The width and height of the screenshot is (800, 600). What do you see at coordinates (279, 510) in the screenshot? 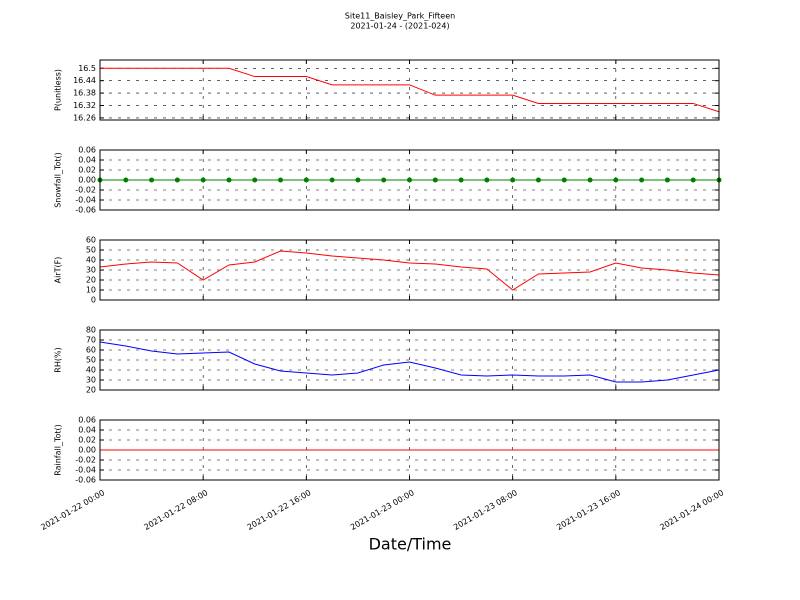
I see `x-tick-label: 2021-01-22 16:00` at bounding box center [279, 510].